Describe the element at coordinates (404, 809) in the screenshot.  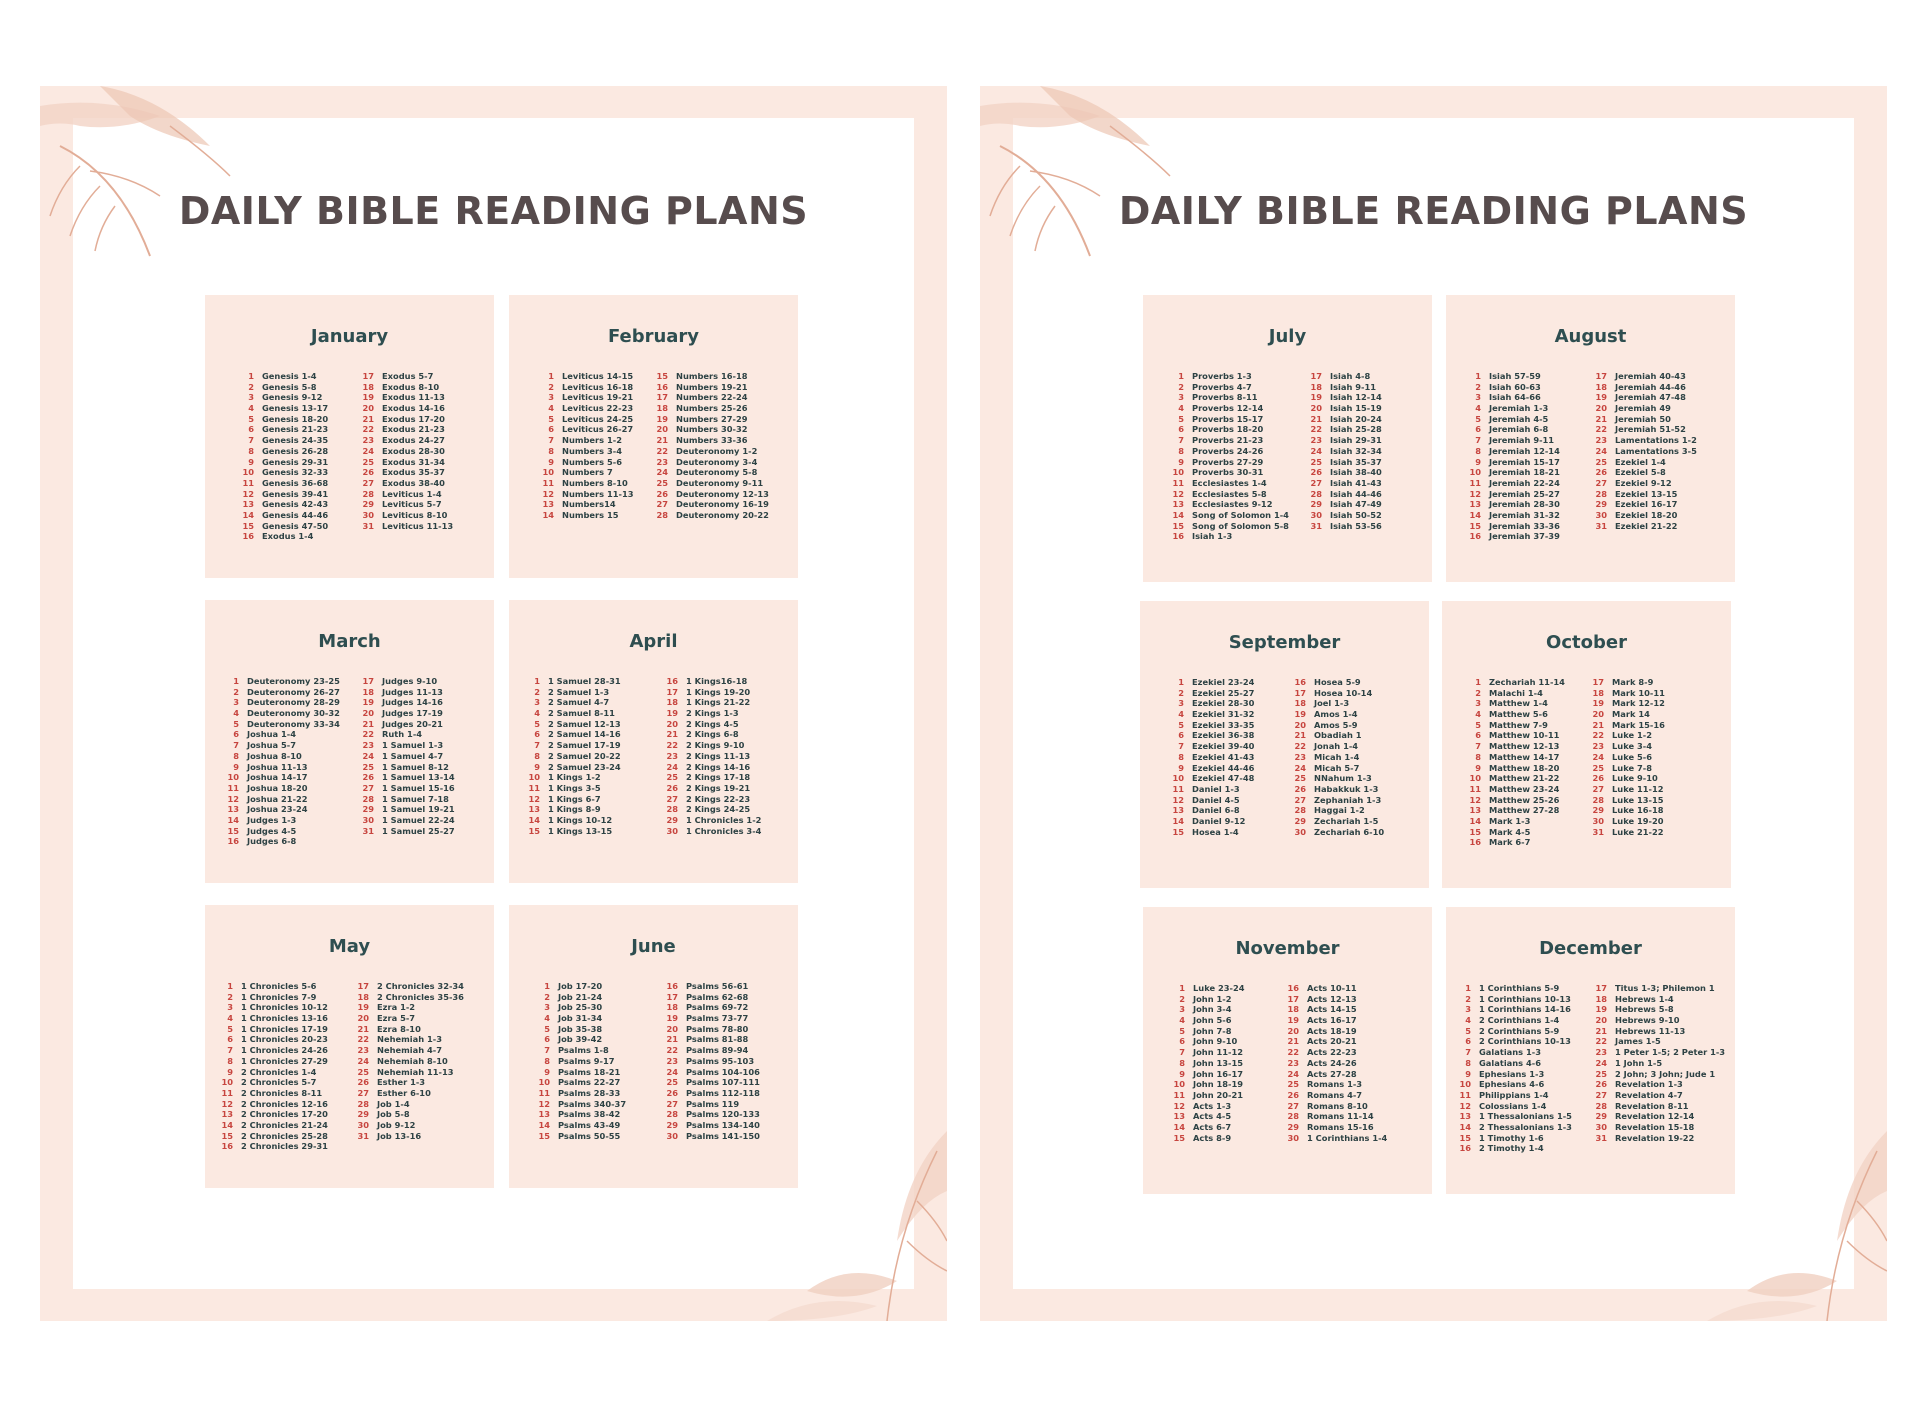
I see `reading-entry: 29 1 Samuel 19-21` at that location.